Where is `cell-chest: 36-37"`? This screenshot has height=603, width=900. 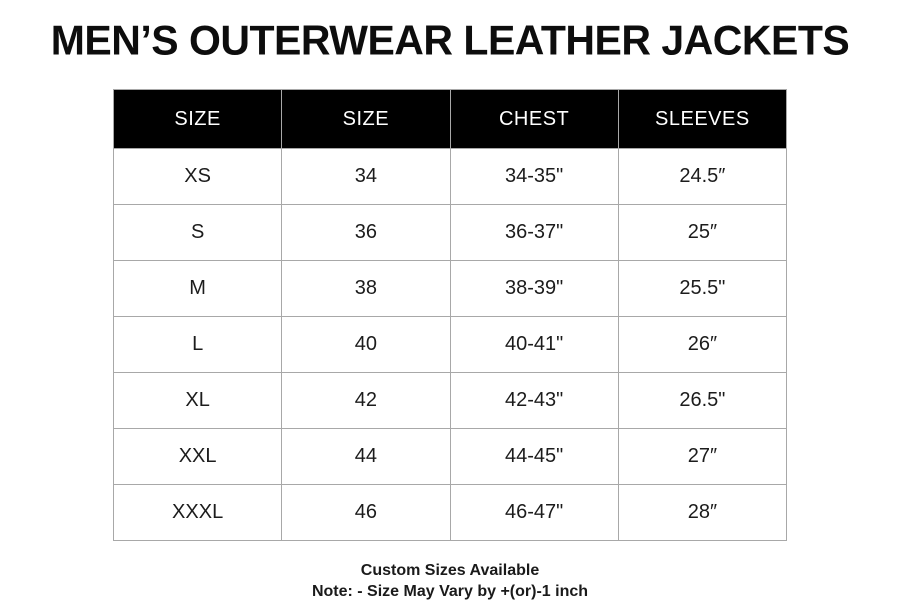
cell-chest: 36-37" is located at coordinates (534, 232).